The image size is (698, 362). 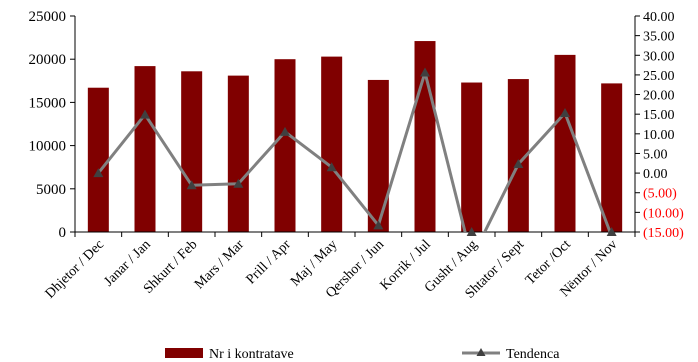 I want to click on left-tick-label: 10000, so click(x=48, y=147).